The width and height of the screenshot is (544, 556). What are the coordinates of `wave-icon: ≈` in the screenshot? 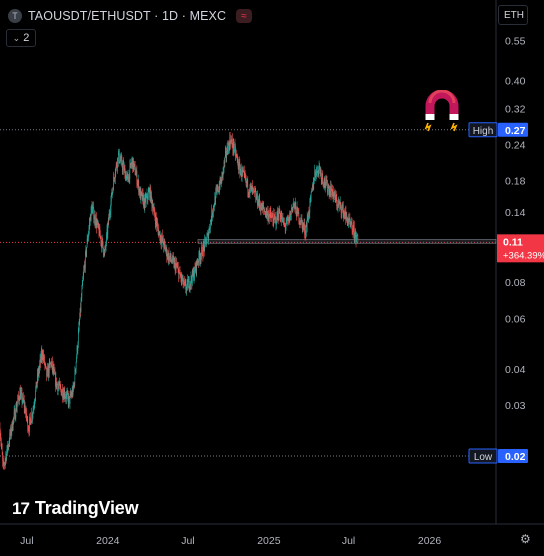 It's located at (244, 16).